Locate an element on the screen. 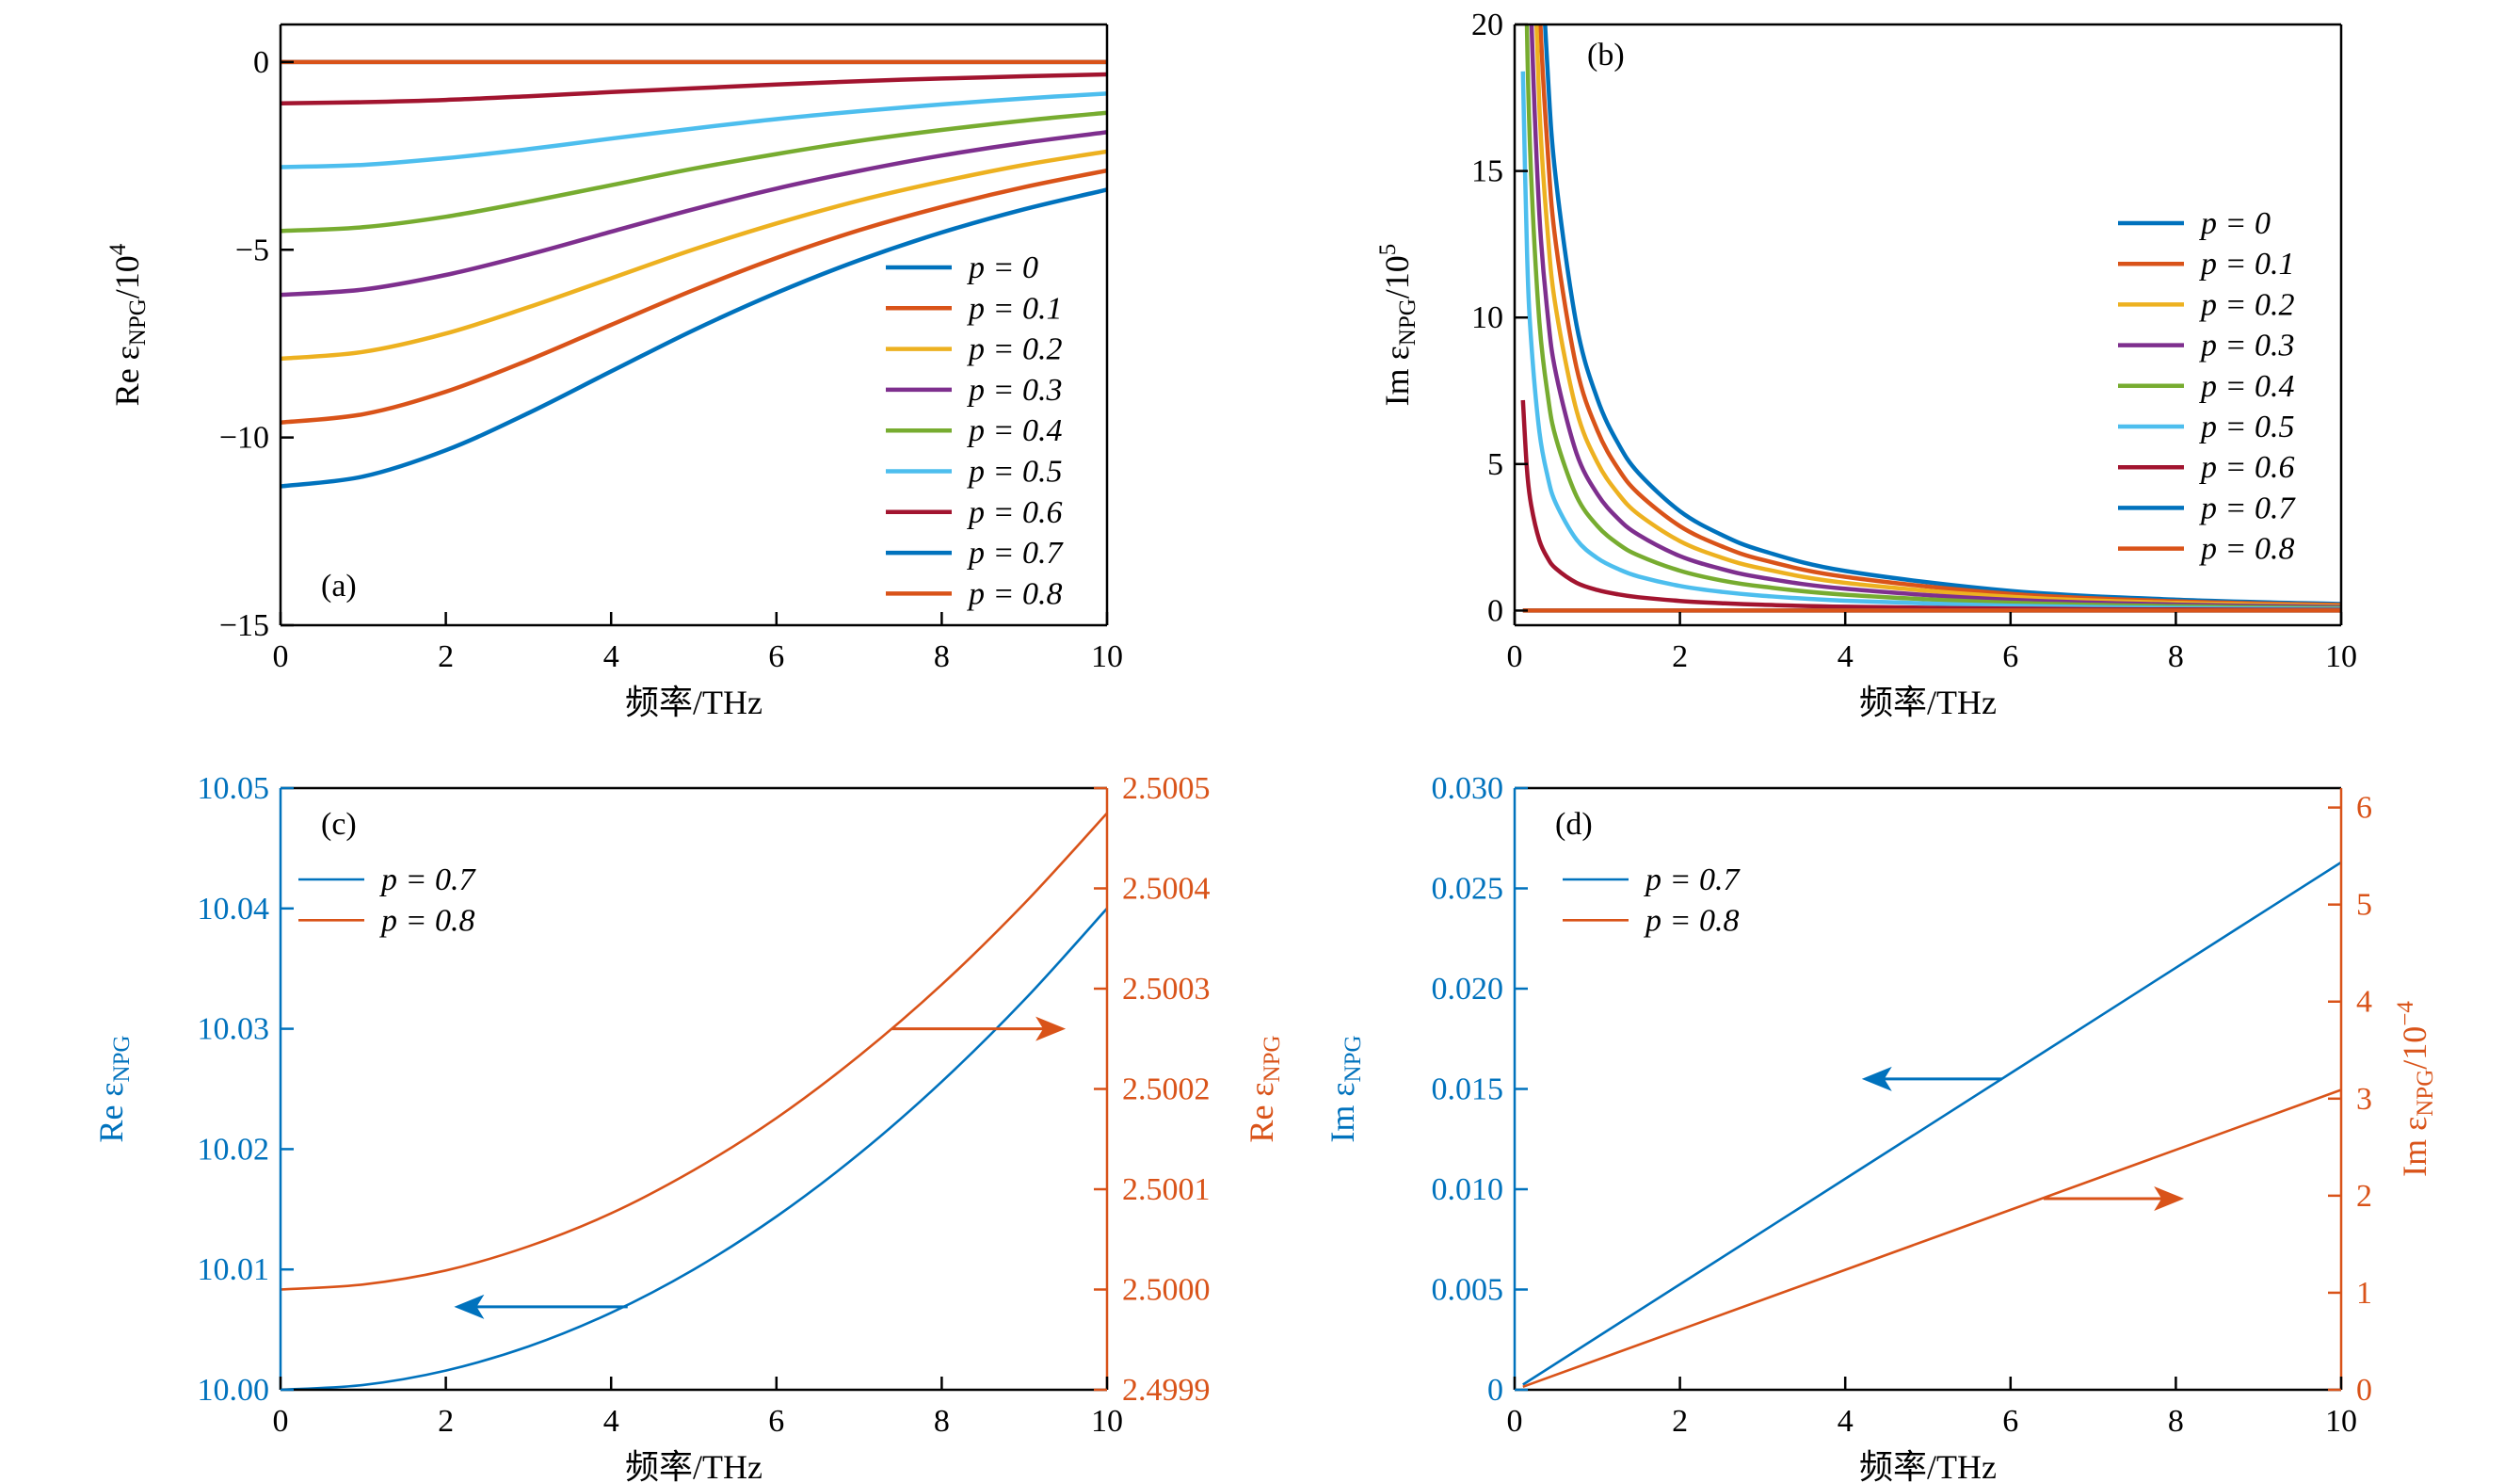 This screenshot has height=1483, width=2520. y-right-axis-label-prefix: Re ε is located at coordinates (1261, 1112).